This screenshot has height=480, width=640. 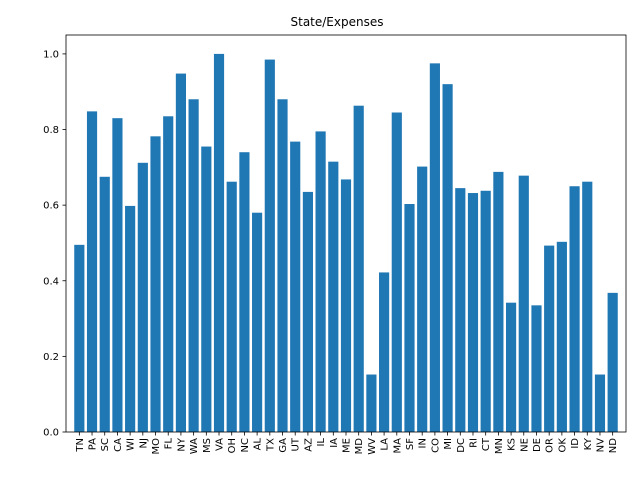 What do you see at coordinates (169, 444) in the screenshot?
I see `x-tick-label: FL` at bounding box center [169, 444].